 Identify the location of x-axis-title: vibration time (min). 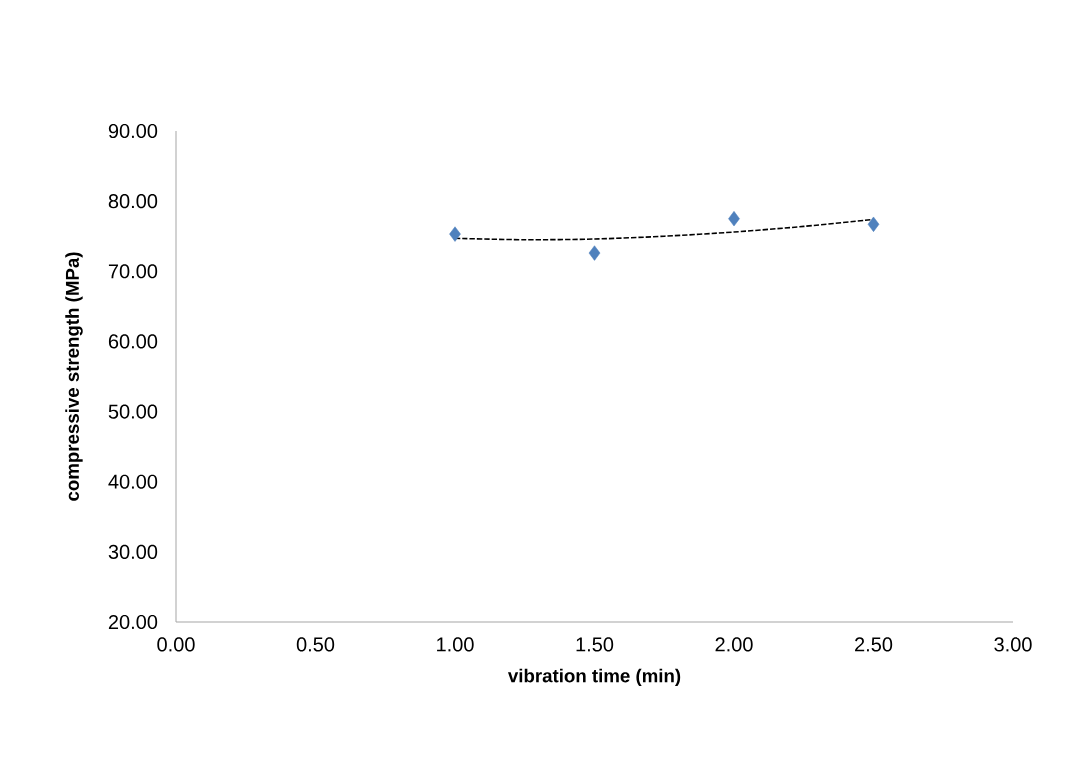
(594, 677).